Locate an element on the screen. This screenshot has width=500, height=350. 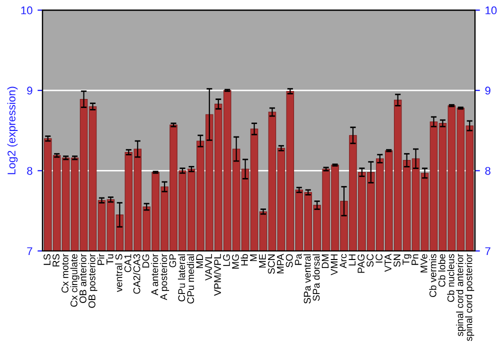
x-tick-label: Cb nucleus is located at coordinates (450, 278).